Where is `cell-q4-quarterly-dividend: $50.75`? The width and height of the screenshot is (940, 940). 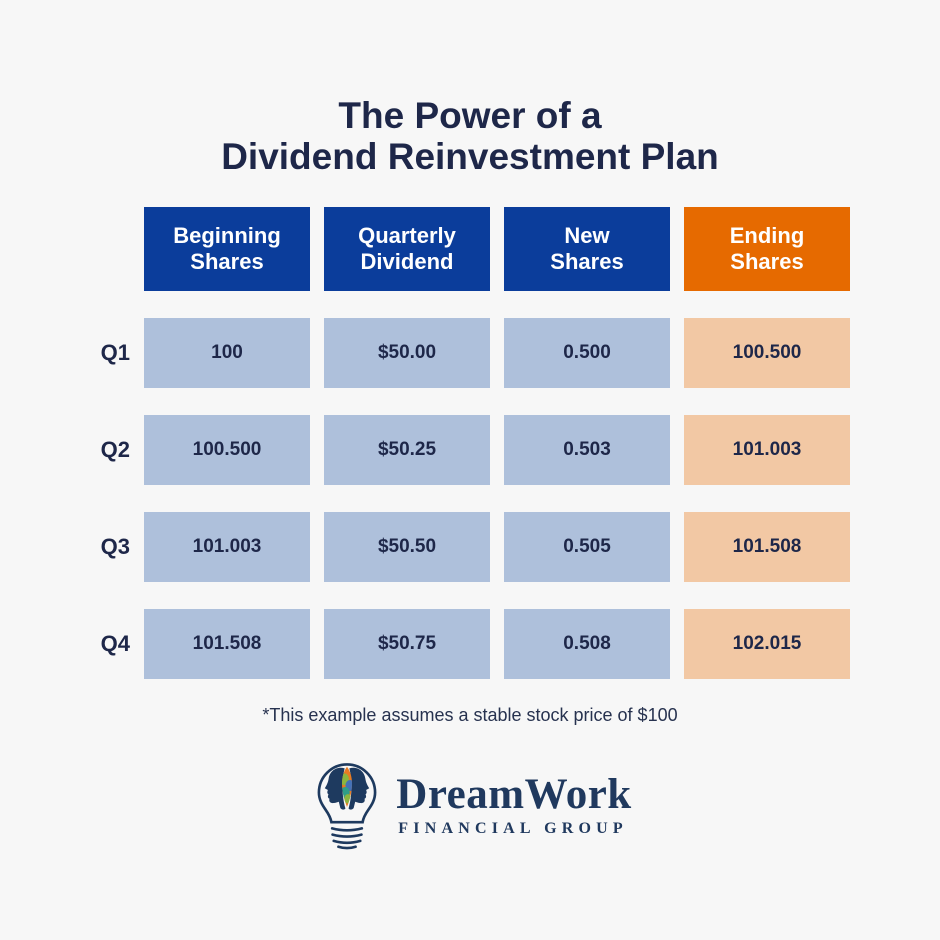 cell-q4-quarterly-dividend: $50.75 is located at coordinates (407, 644).